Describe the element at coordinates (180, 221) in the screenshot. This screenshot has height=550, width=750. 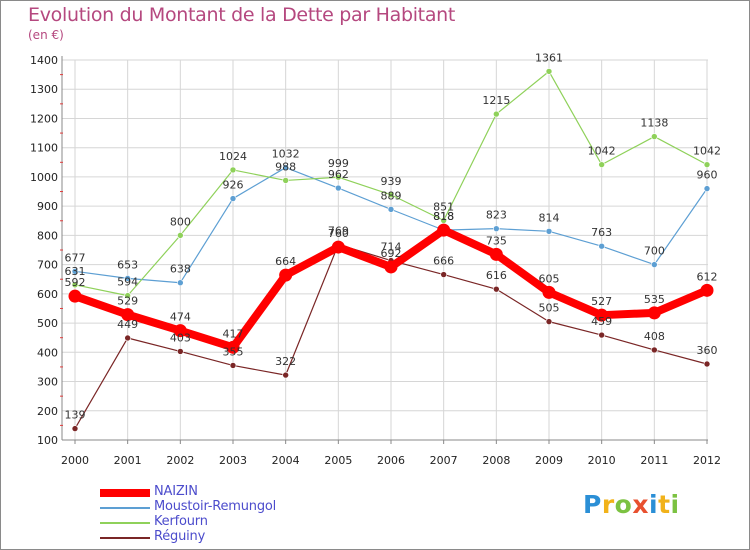
I see `data-label-kerfourn: 800` at that location.